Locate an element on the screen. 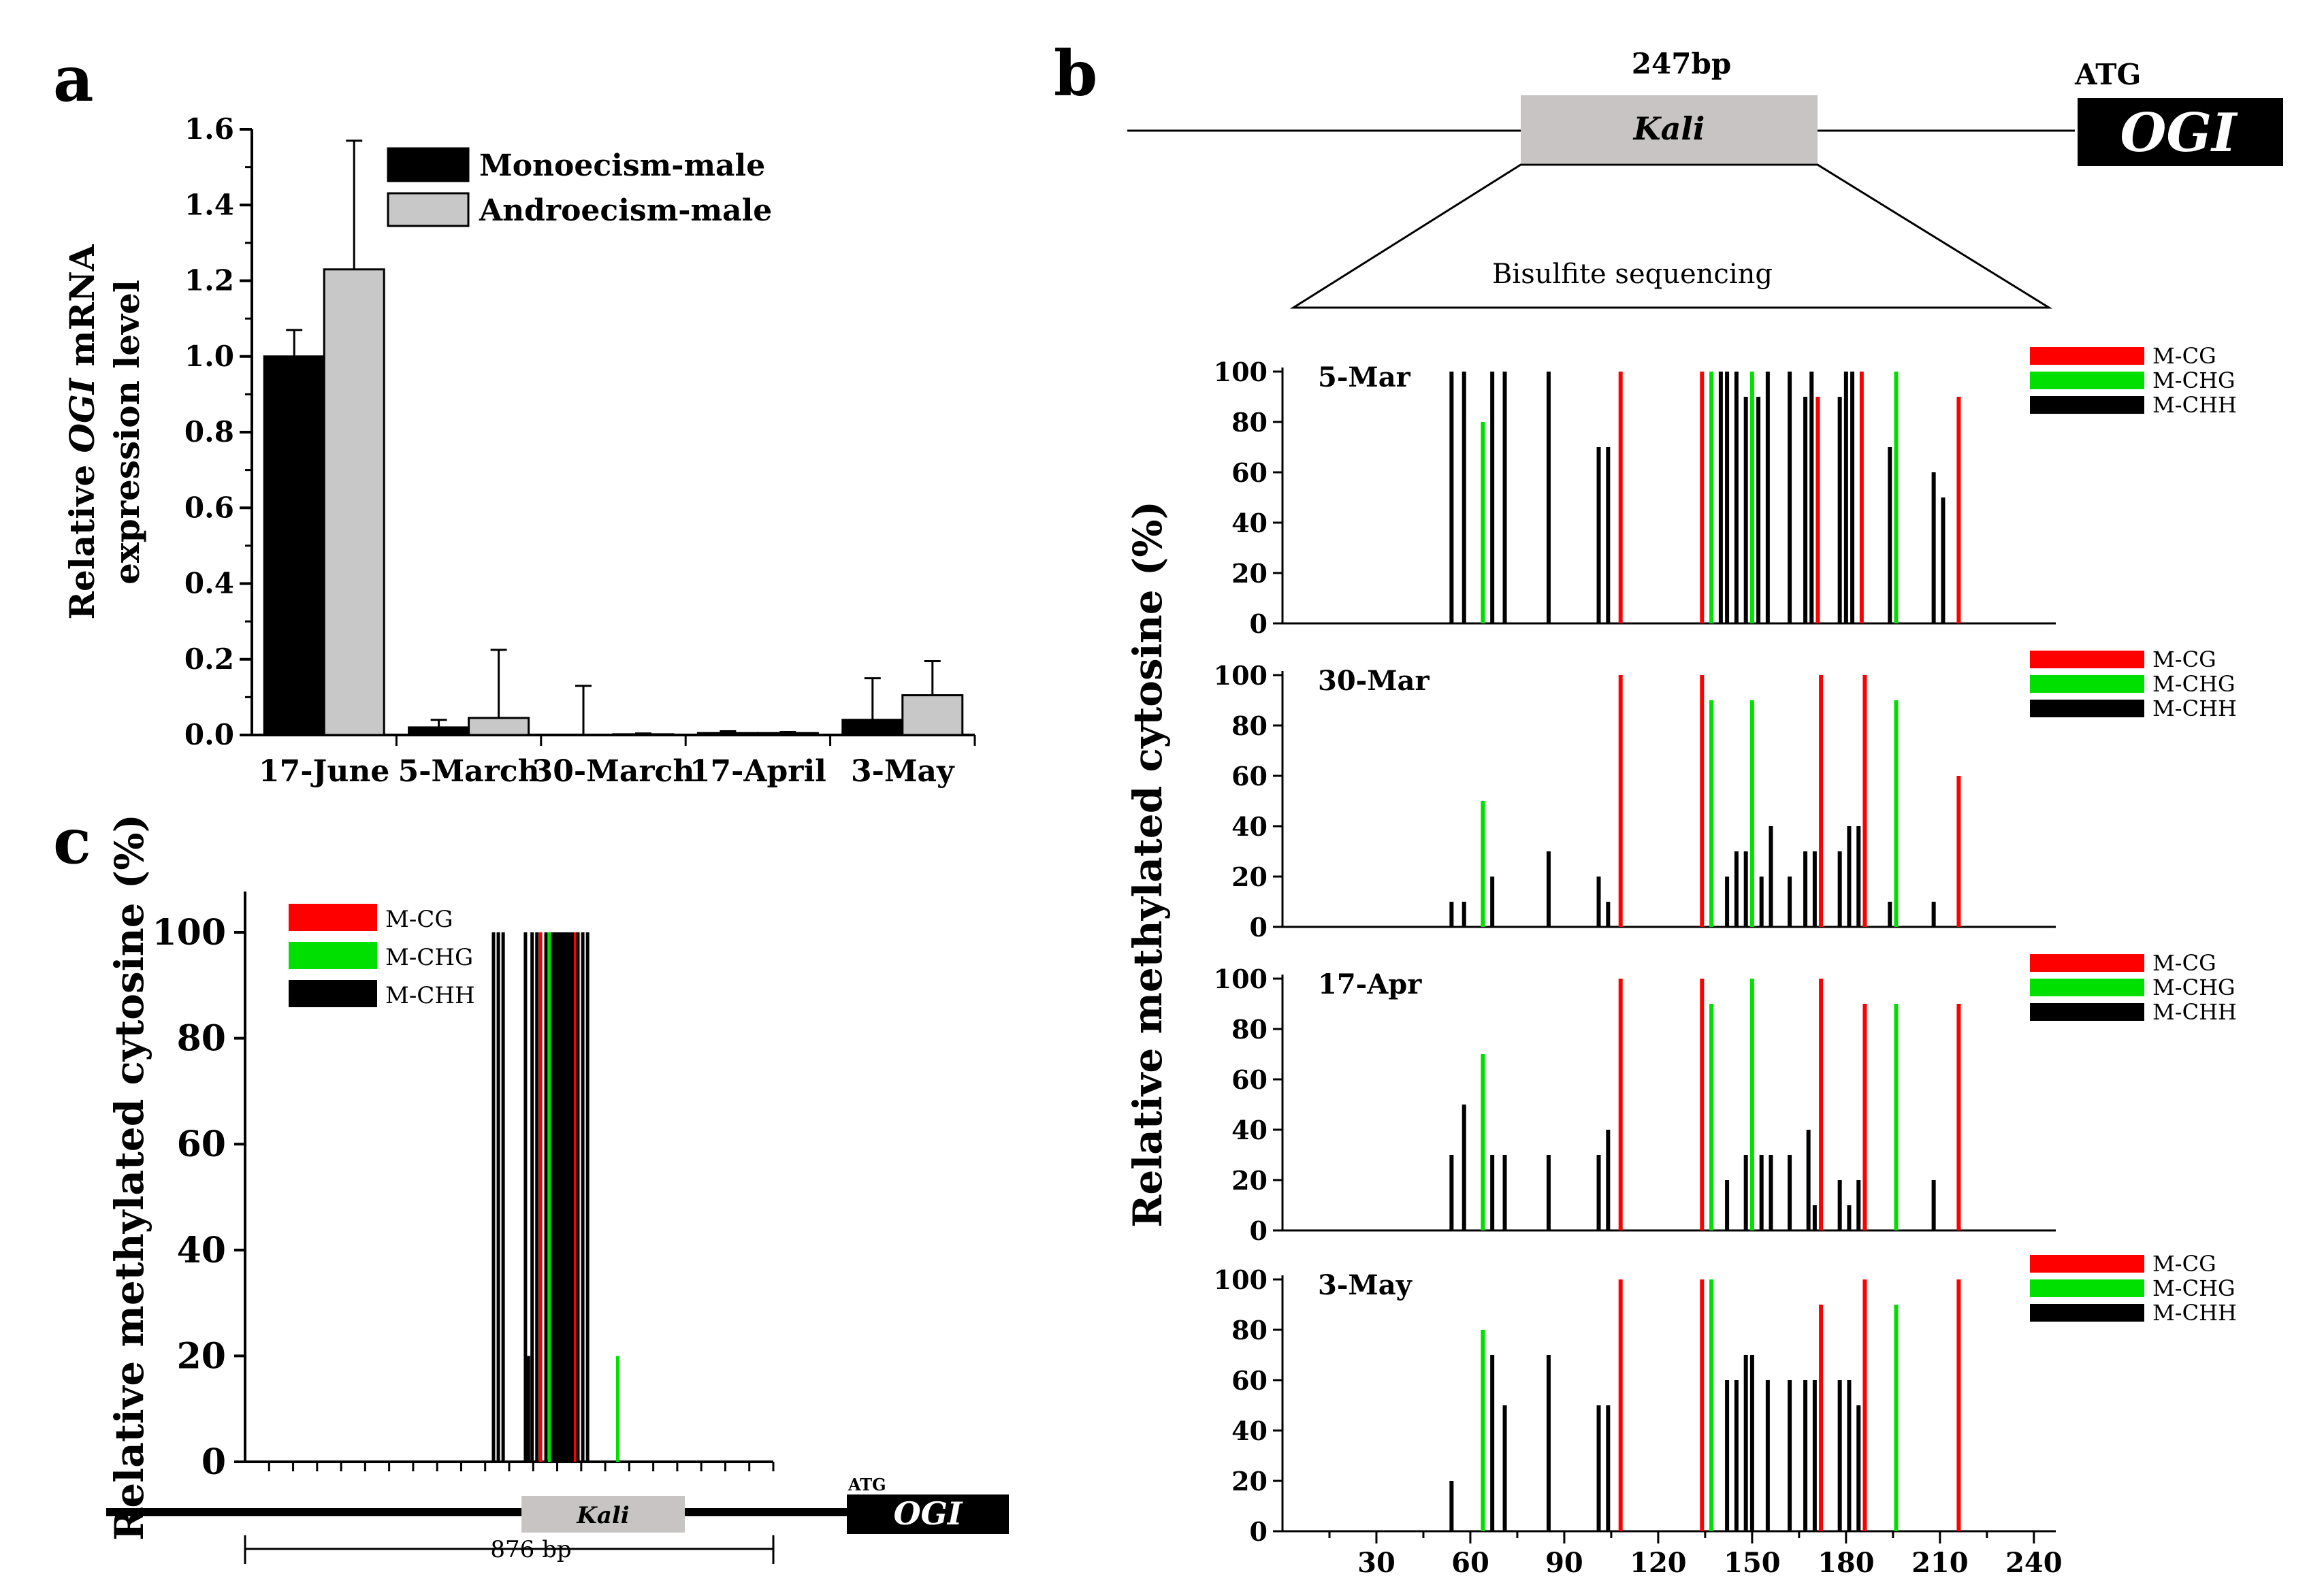  c-site-bar-cg is located at coordinates (575, 1197).